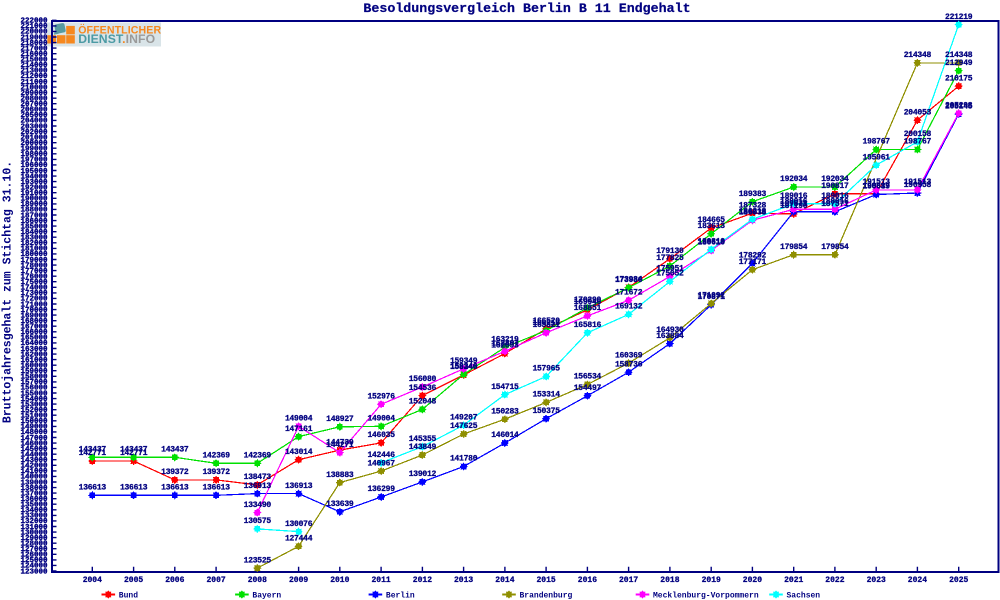 This screenshot has width=1000, height=600. I want to click on svg-text: 144739, so click(340, 442).